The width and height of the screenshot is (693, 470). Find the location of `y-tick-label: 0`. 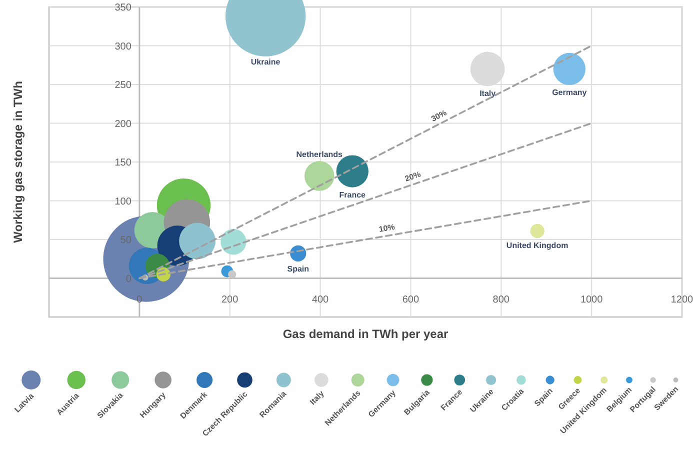

y-tick-label: 0 is located at coordinates (129, 279).